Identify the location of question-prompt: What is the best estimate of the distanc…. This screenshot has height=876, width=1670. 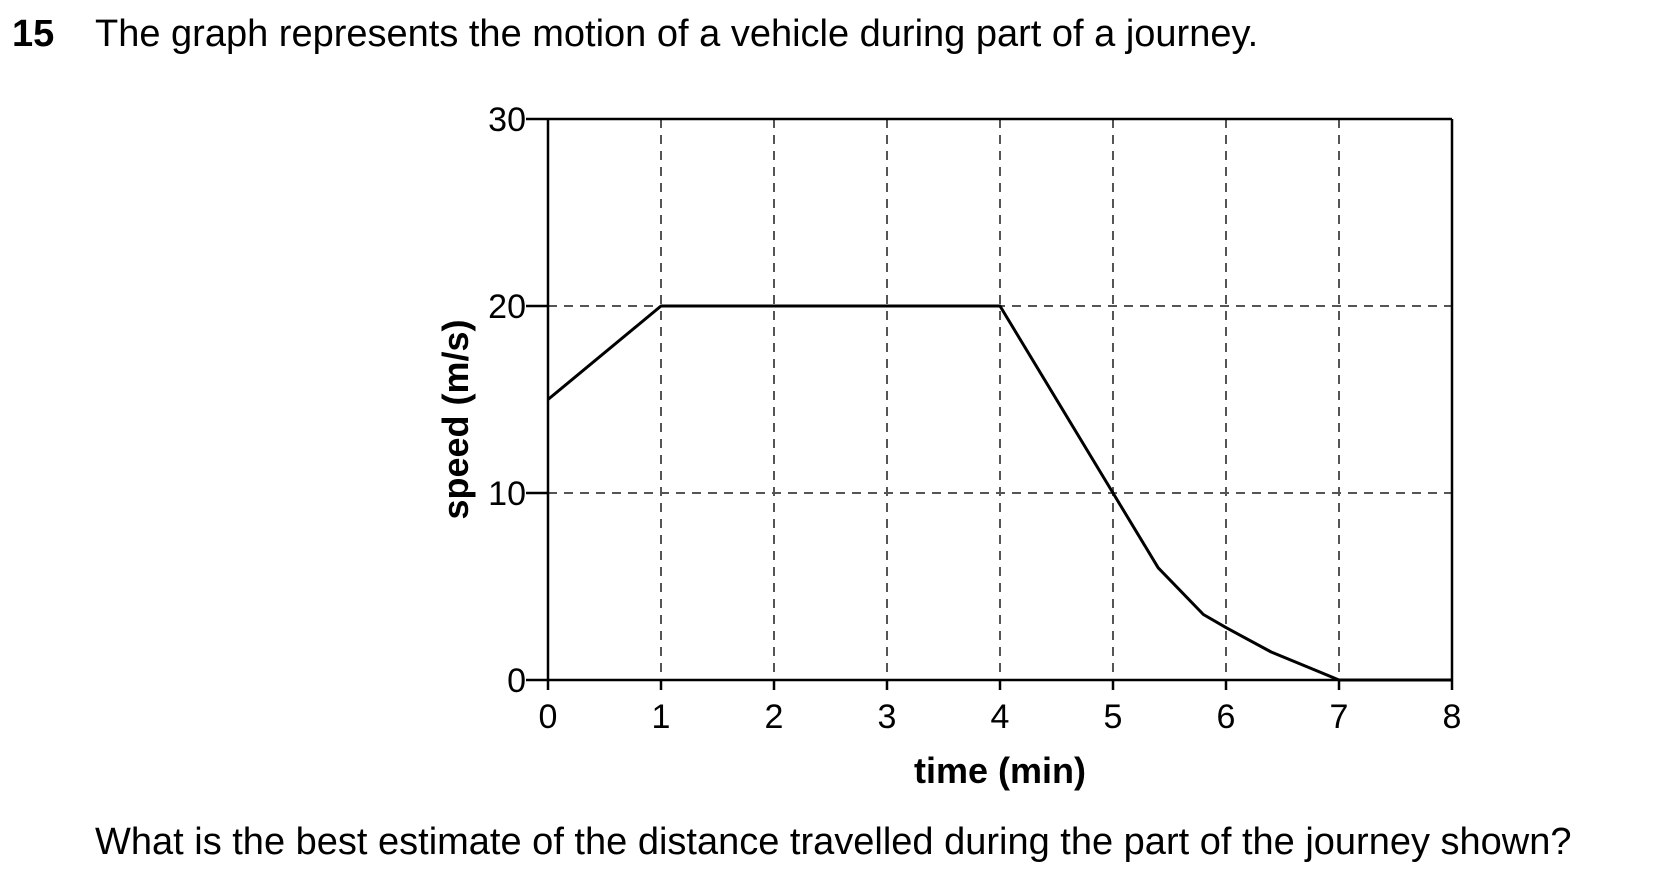
(833, 842).